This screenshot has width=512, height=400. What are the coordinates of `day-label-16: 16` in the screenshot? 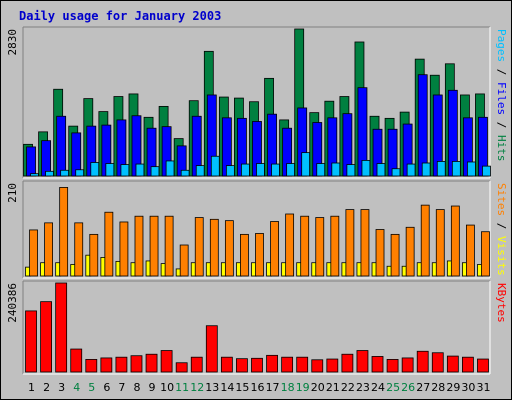 It's located at (258, 387).